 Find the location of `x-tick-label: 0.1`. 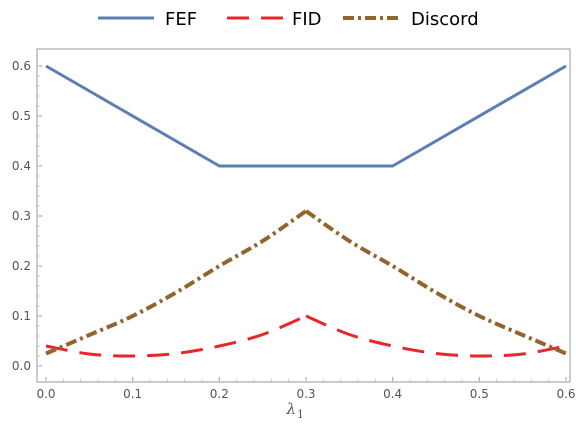

x-tick-label: 0.1 is located at coordinates (132, 394).